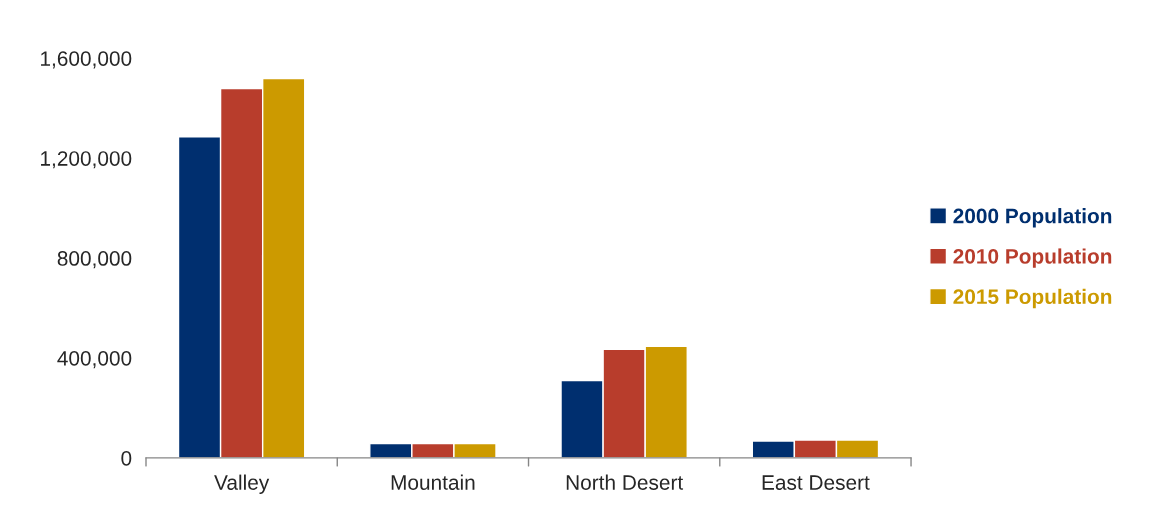 The width and height of the screenshot is (1168, 506). I want to click on x-tick-label: Valley, so click(242, 484).